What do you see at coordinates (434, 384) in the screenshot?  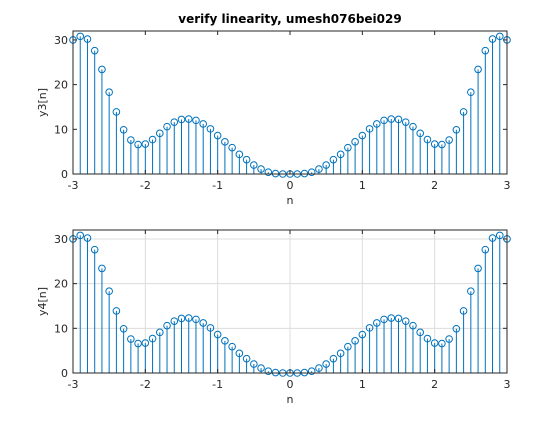 I see `x-tick-label: 2` at bounding box center [434, 384].